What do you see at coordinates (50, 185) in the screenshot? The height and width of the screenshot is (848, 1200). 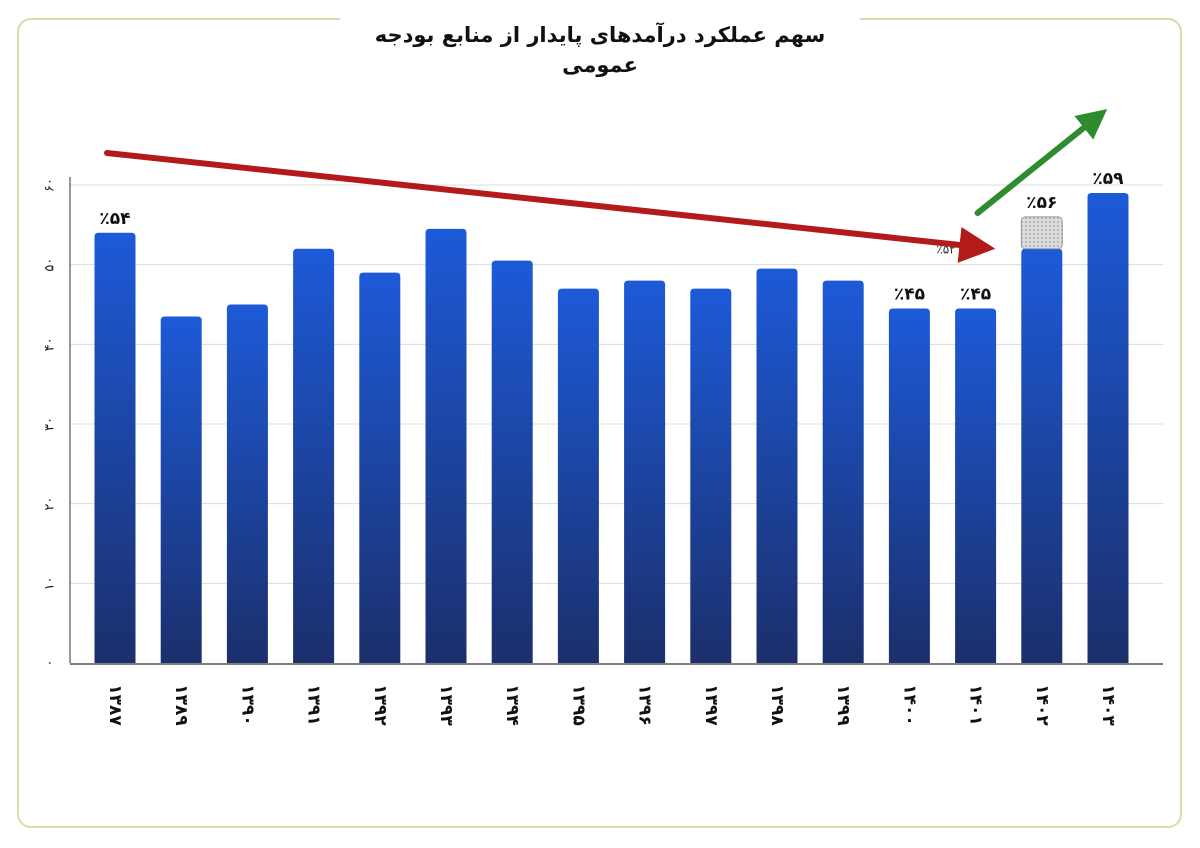 I see `y-tick-label: ۶۰` at bounding box center [50, 185].